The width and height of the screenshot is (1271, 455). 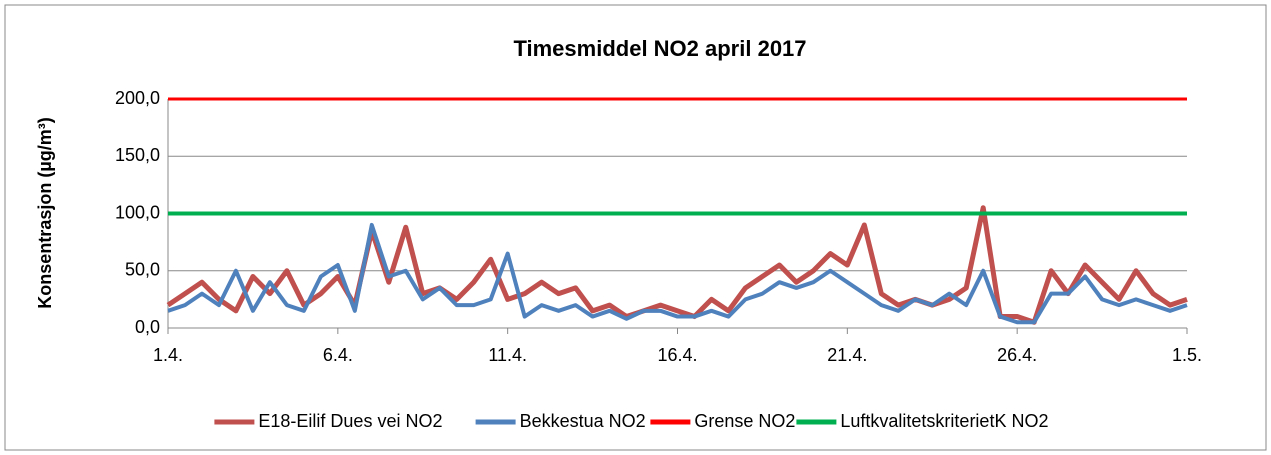 What do you see at coordinates (1017, 355) in the screenshot?
I see `x-tick-label: 26.4.` at bounding box center [1017, 355].